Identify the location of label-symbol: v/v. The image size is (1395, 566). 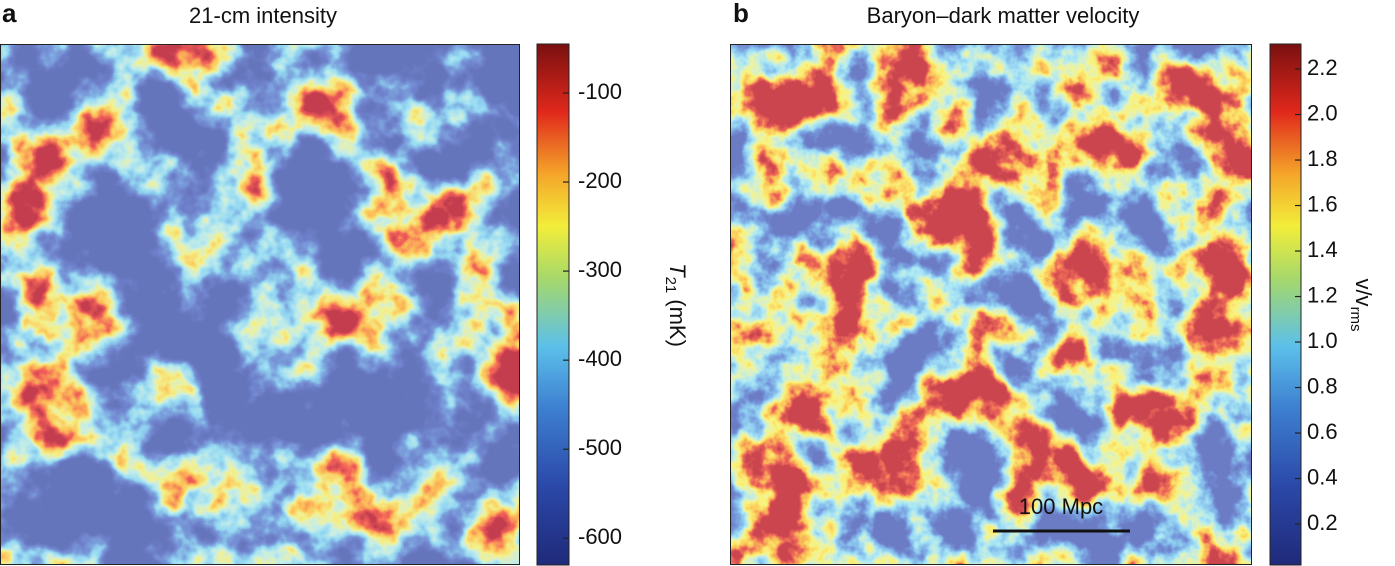
(1363, 292).